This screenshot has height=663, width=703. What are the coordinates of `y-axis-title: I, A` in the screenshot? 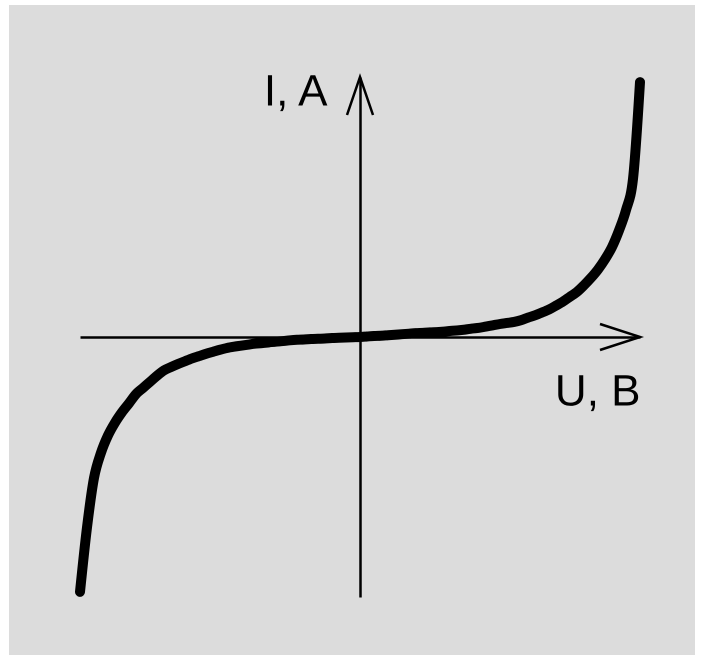 It's located at (296, 91).